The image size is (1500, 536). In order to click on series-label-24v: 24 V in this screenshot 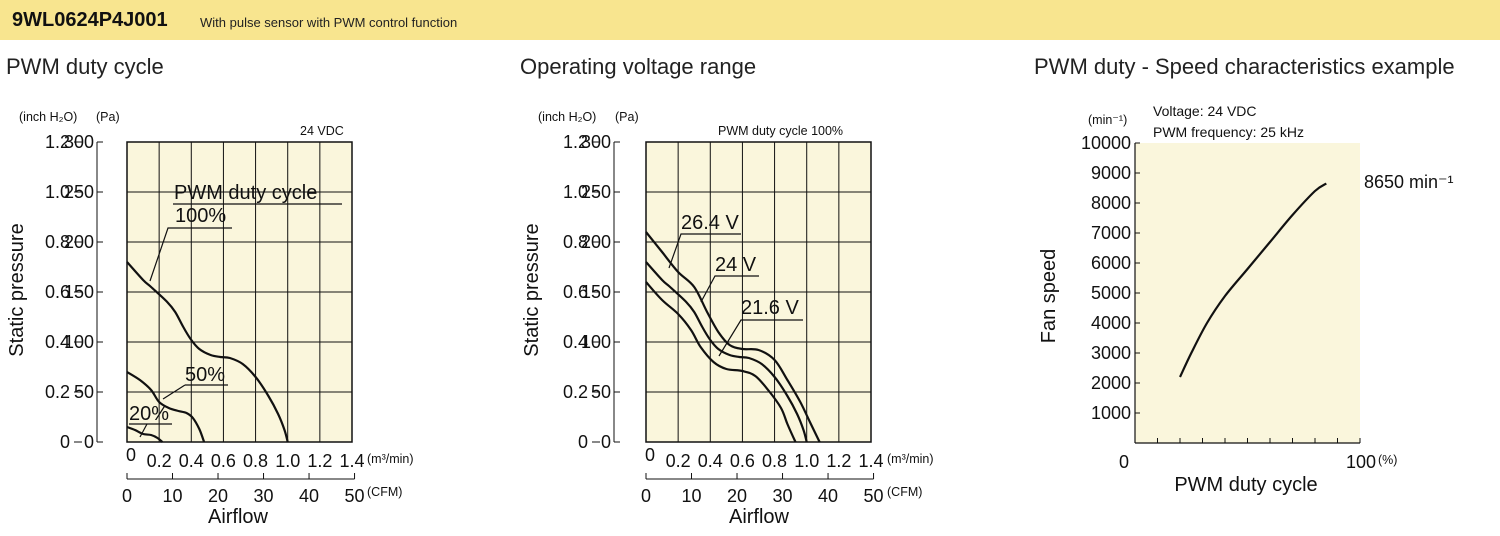, I will do `click(736, 265)`.